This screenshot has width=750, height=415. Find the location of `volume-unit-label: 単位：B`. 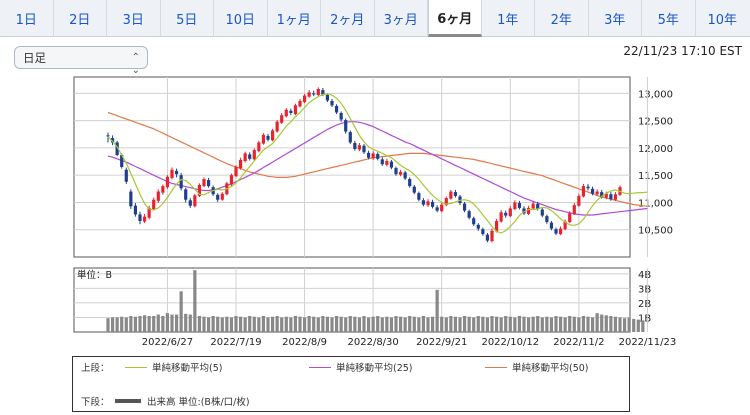

volume-unit-label: 単位：B is located at coordinates (94, 275).